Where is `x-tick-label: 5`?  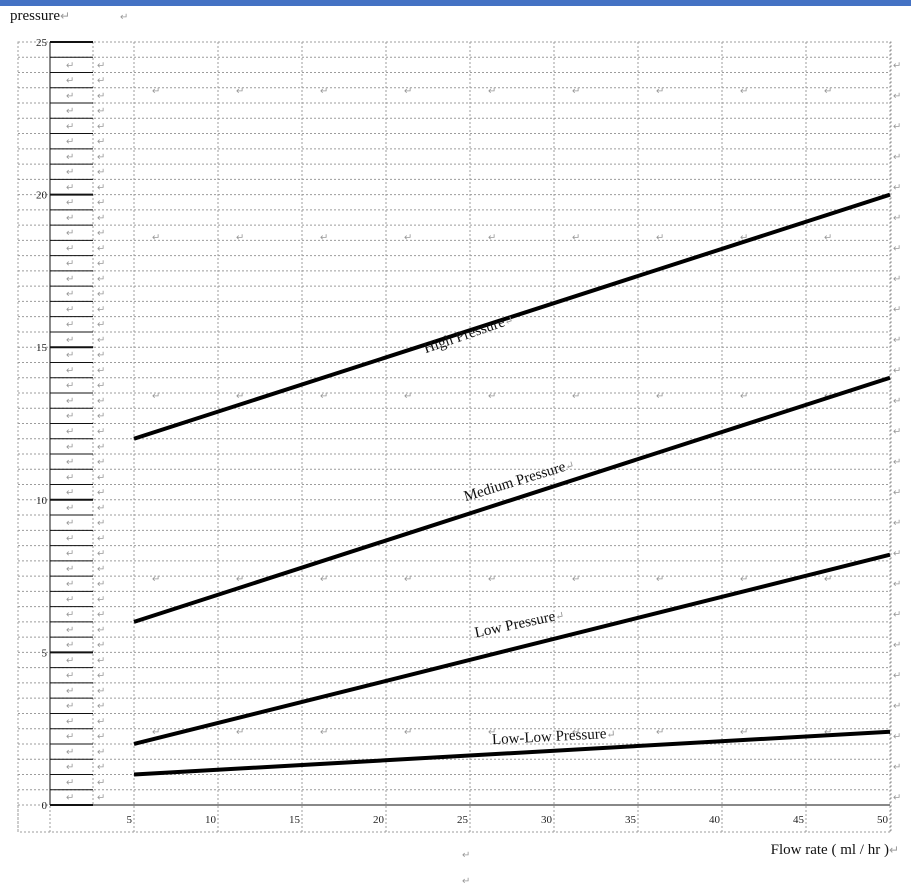
x-tick-label: 5 is located at coordinates (130, 820).